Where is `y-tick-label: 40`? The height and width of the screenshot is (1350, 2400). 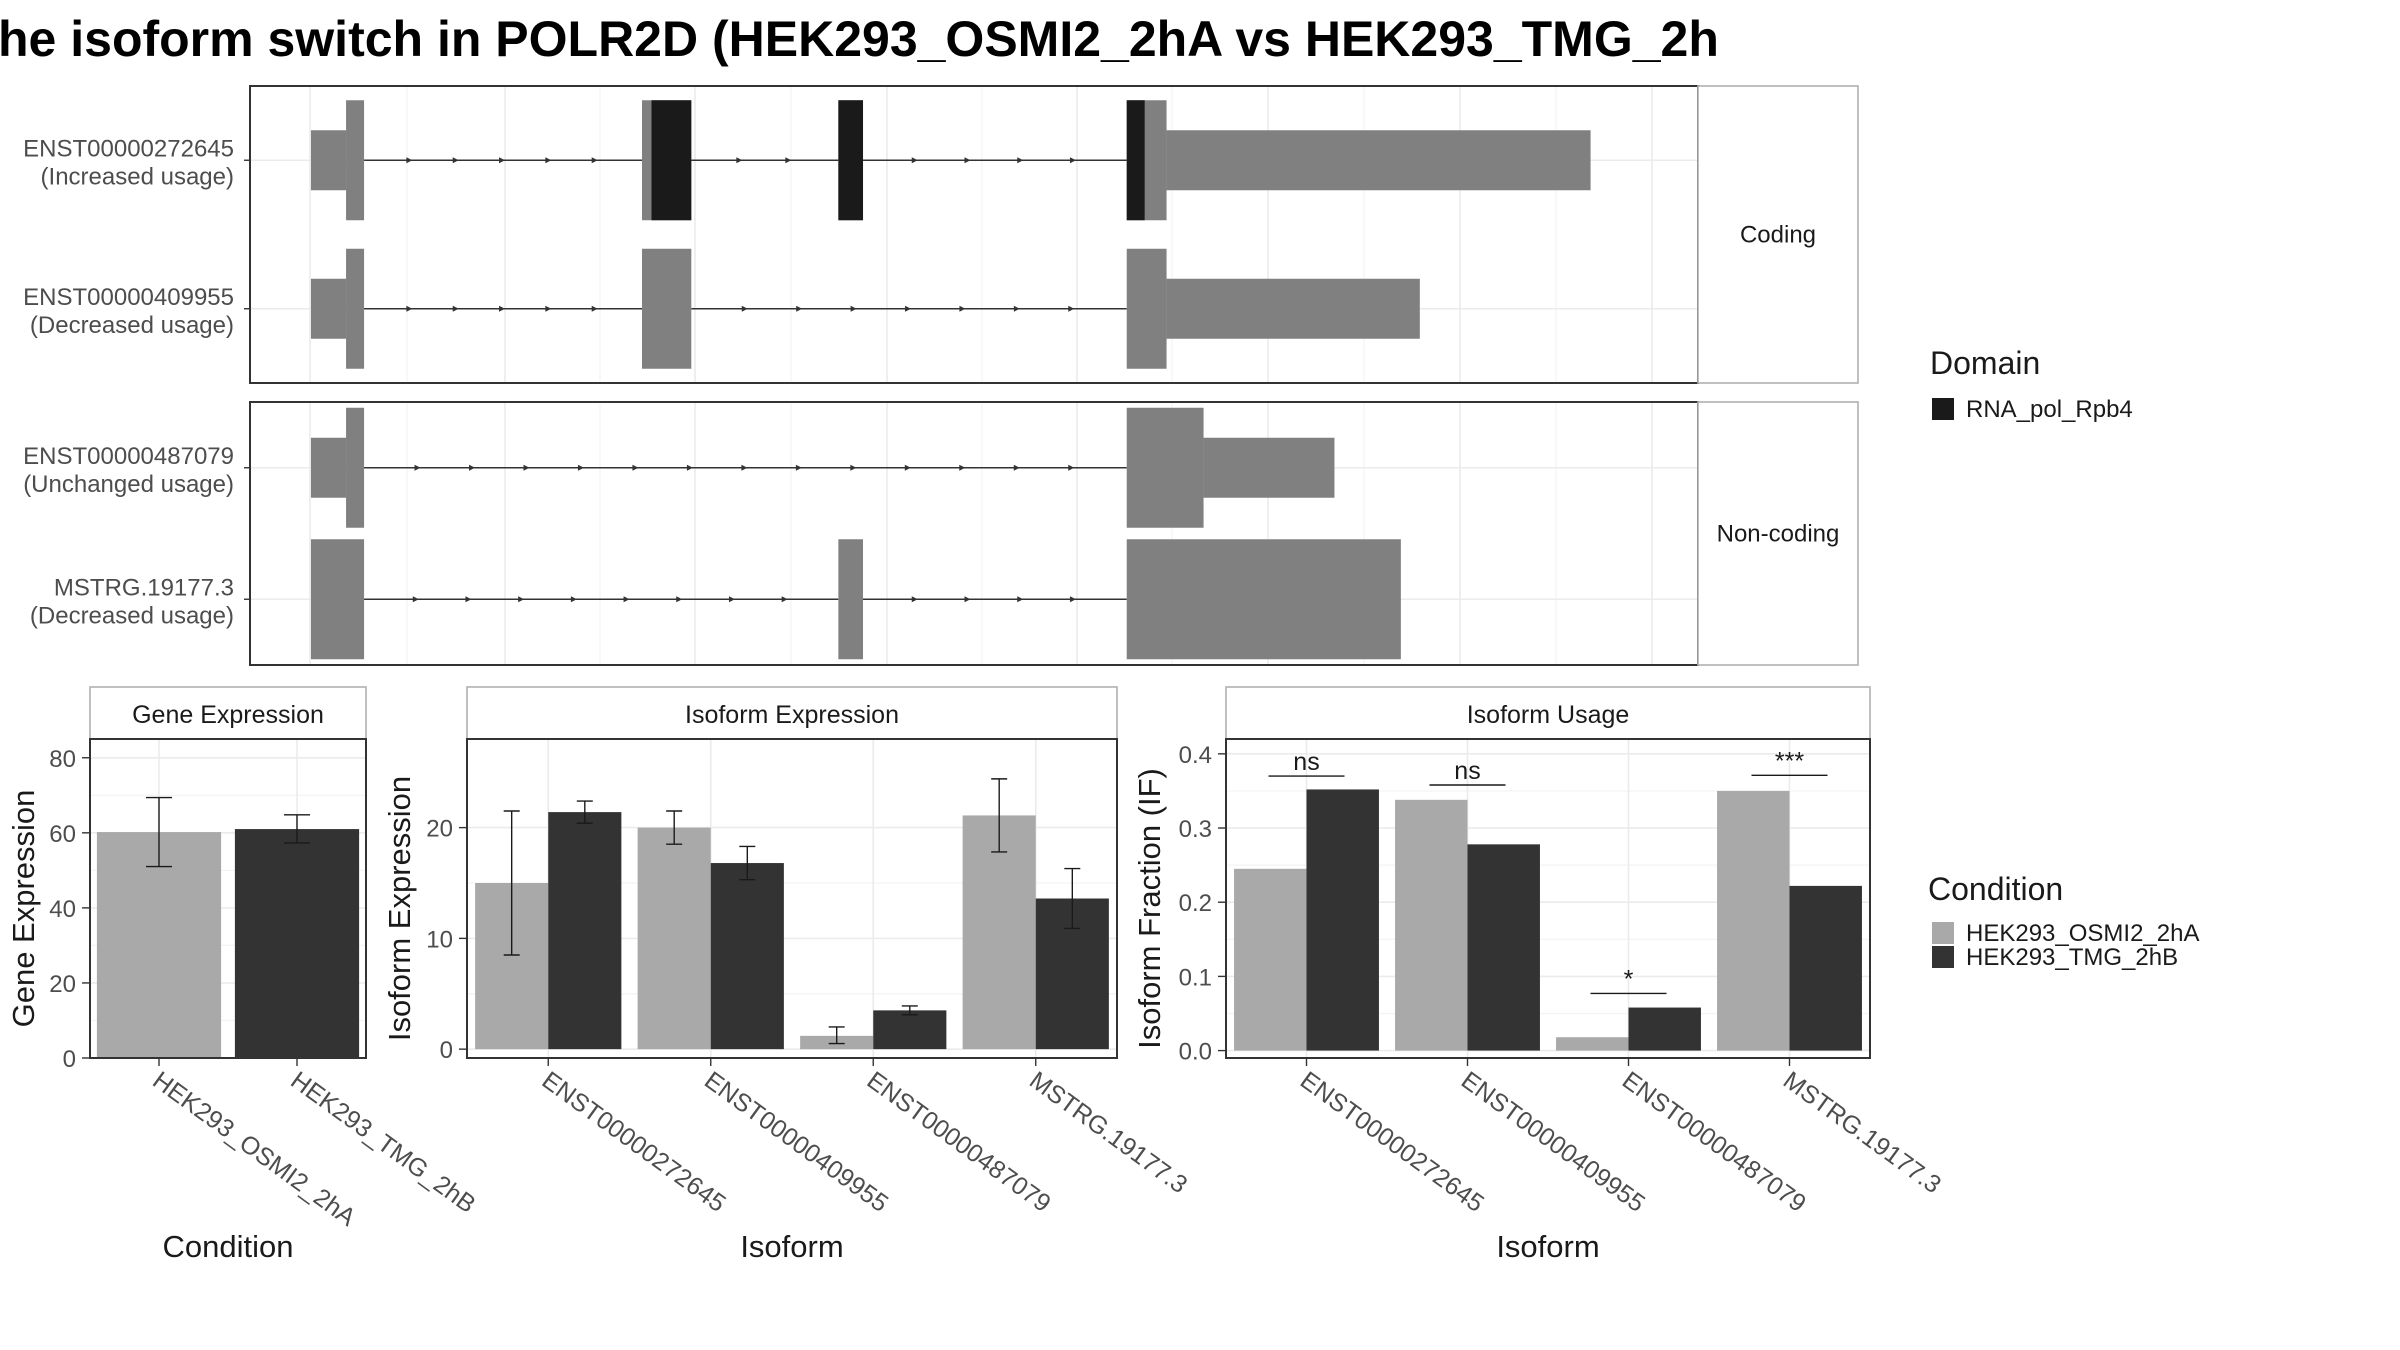
y-tick-label: 40 is located at coordinates (62, 909).